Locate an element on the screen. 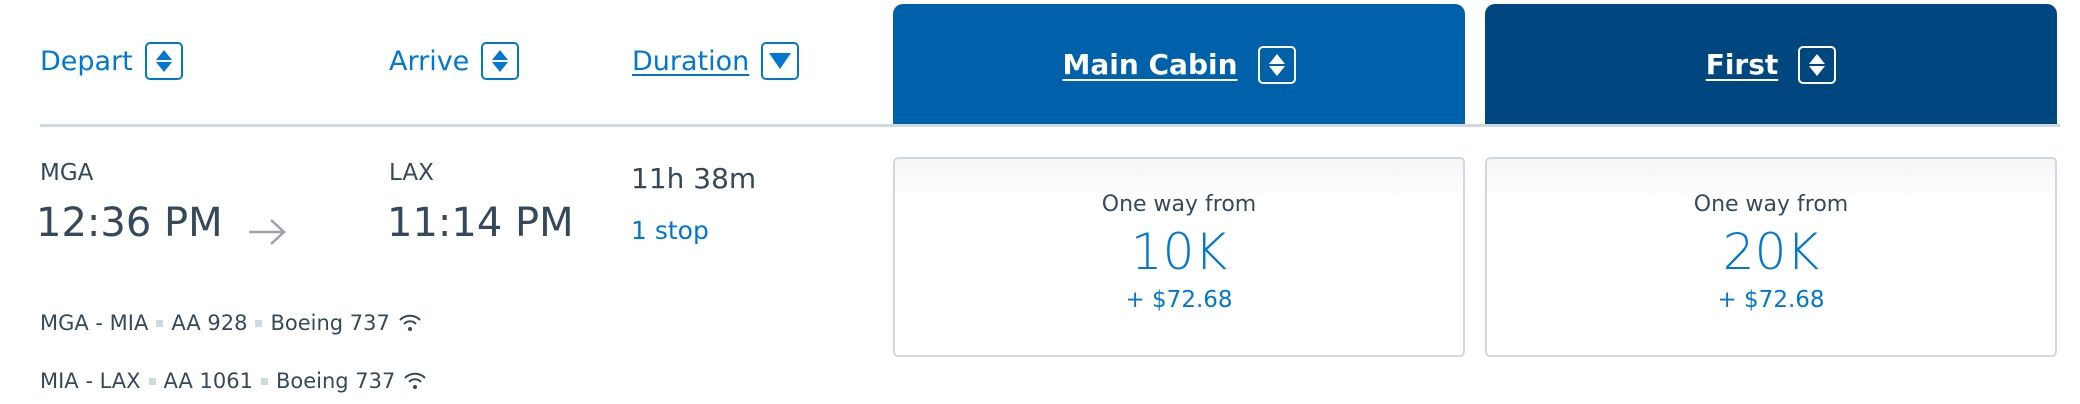  sort-first: First is located at coordinates (1771, 64).